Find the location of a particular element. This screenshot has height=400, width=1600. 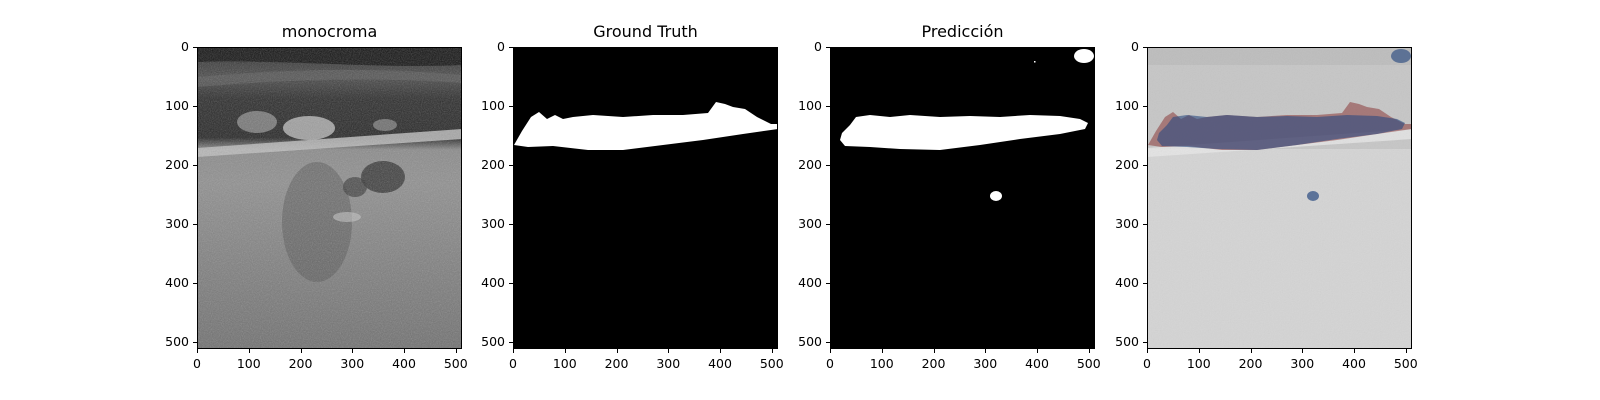

ground-truth-mask is located at coordinates (645, 198).